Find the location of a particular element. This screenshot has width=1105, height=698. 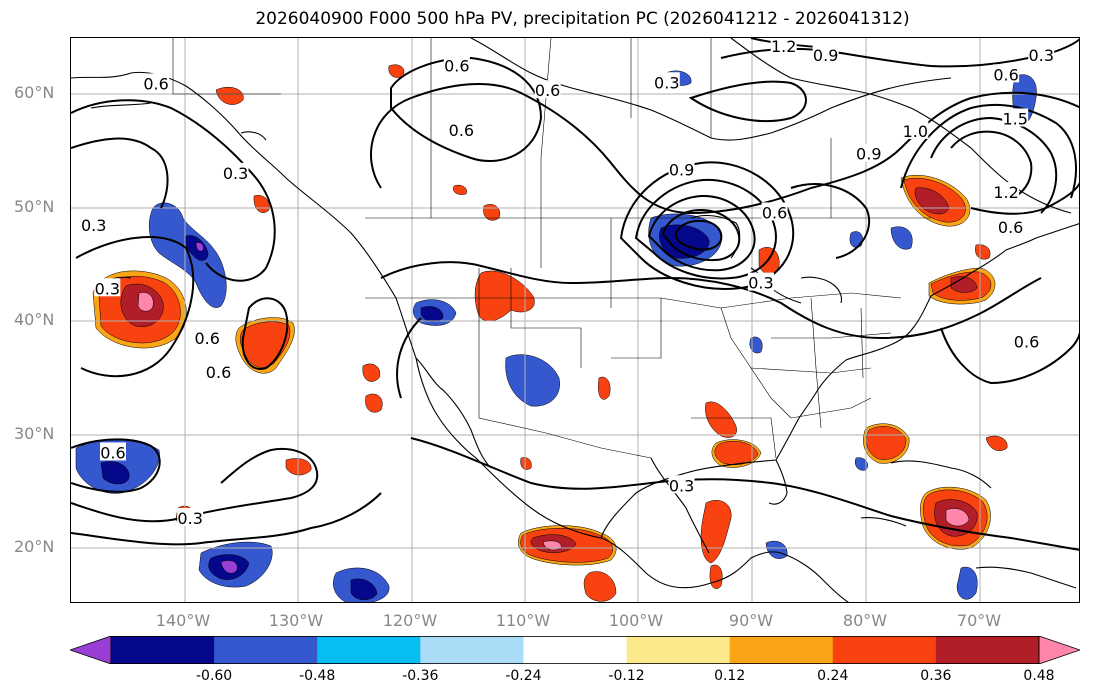

colorbar-tick-label: -0.24 is located at coordinates (523, 676).